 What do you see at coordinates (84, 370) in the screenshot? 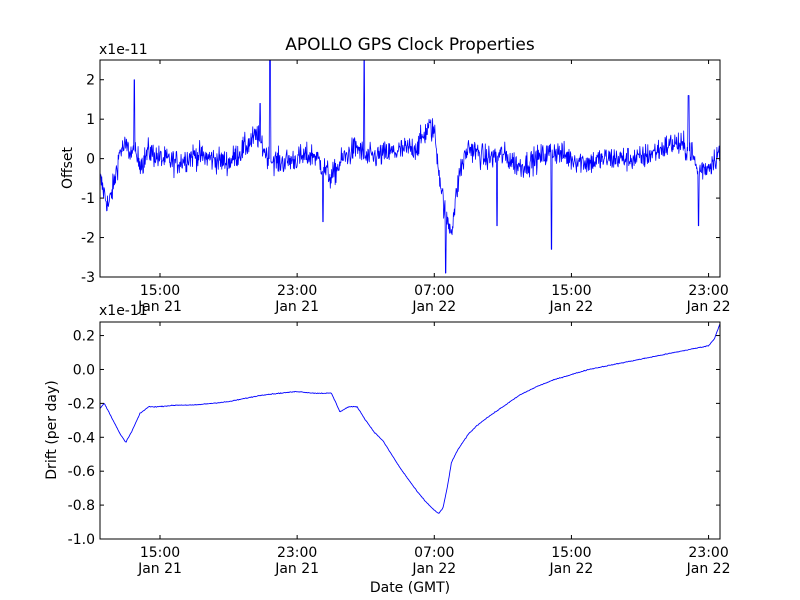
I see `drift-y-tick-label: 0.0` at bounding box center [84, 370].